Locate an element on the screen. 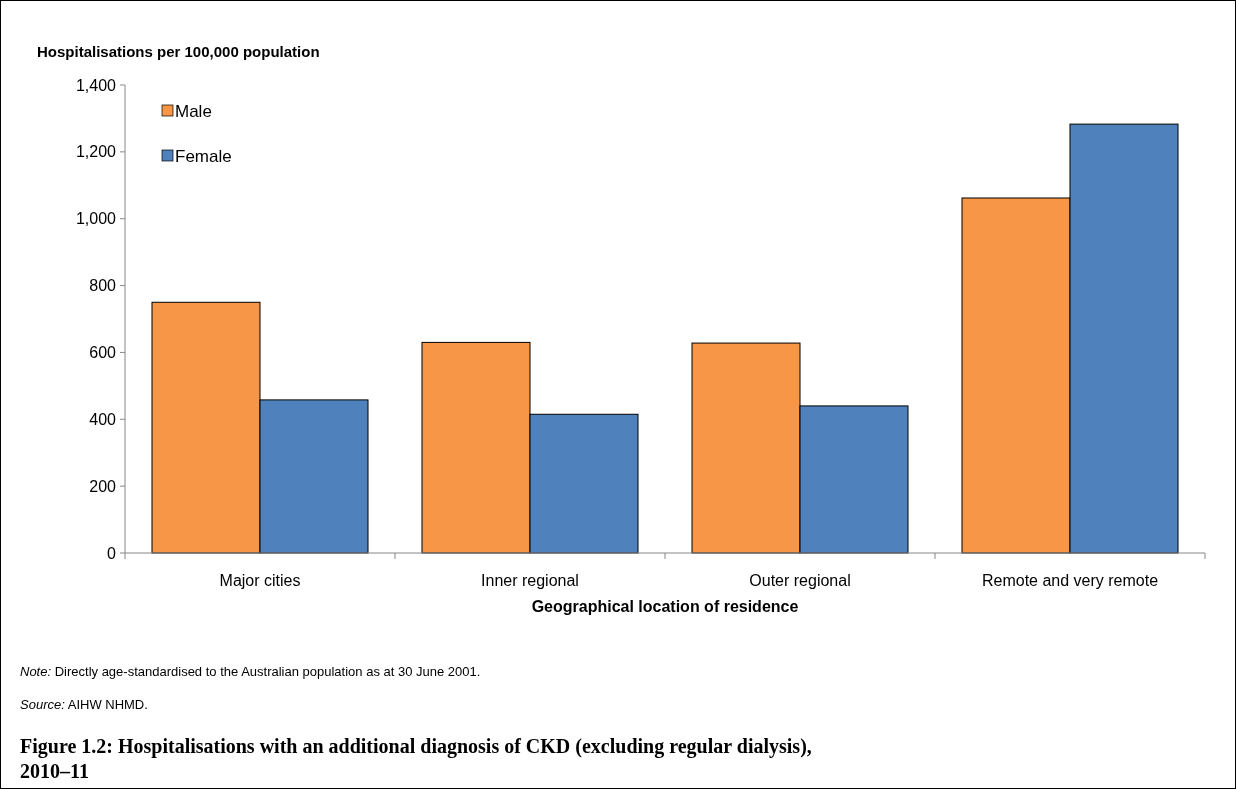  source-note: Source: AIHW NHMD. is located at coordinates (84, 704).